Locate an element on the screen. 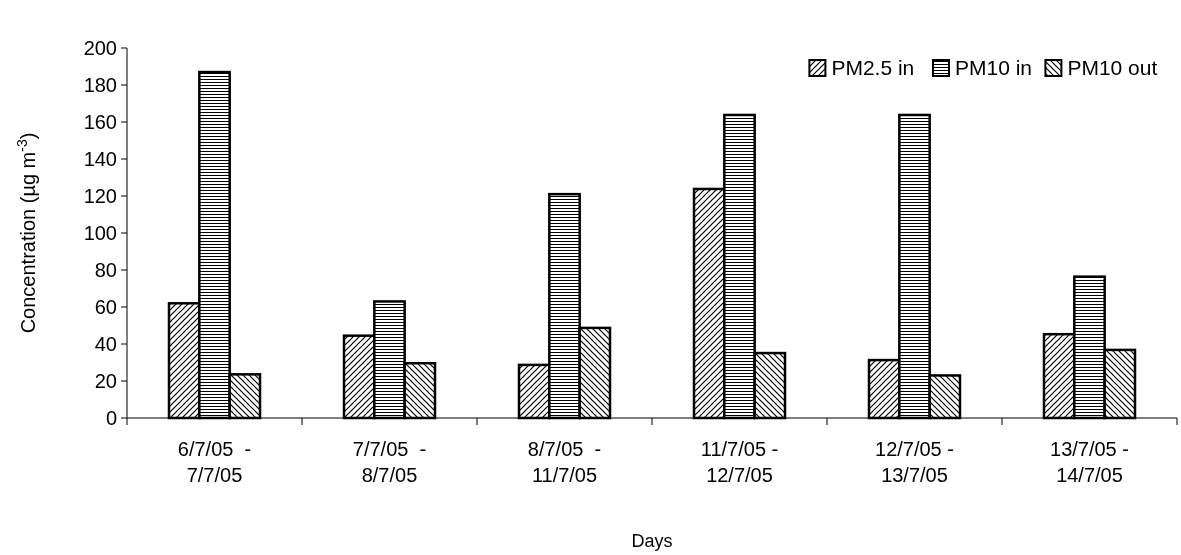 This screenshot has height=555, width=1181. y-tick-label: 120 is located at coordinates (100, 196).